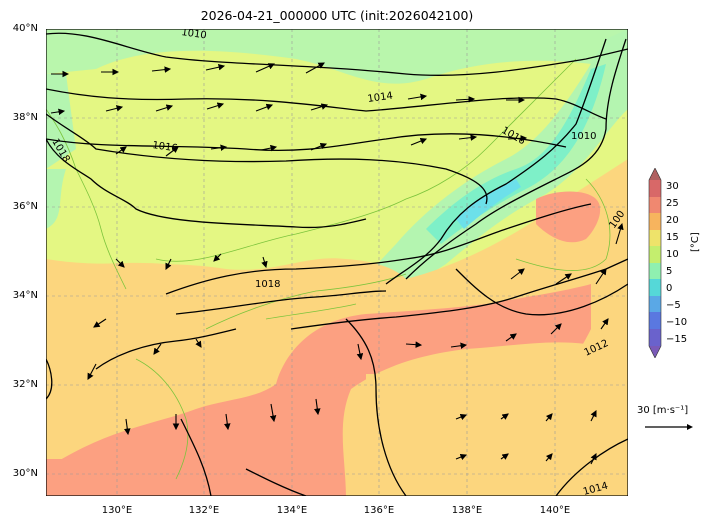 This screenshot has width=720, height=526. I want to click on x-tick-134e: 134°E, so click(292, 510).